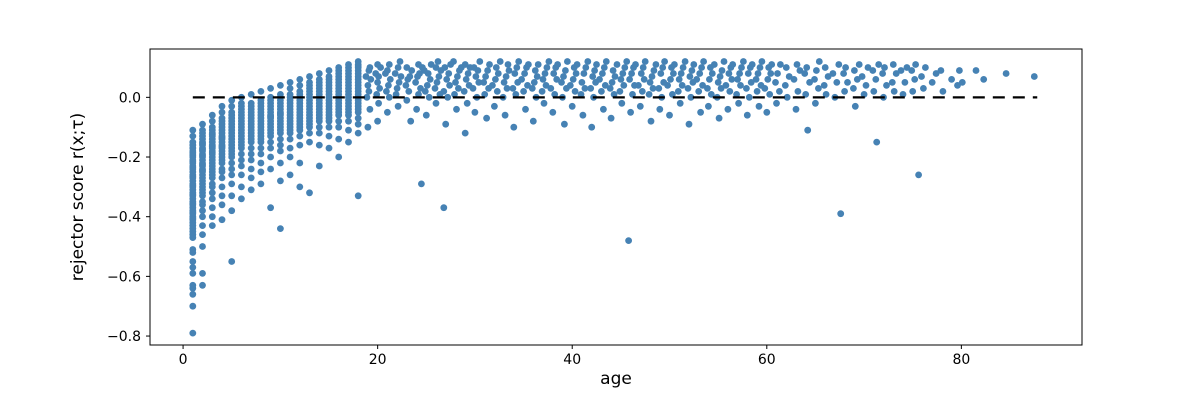 Image resolution: width=1200 pixels, height=400 pixels. What do you see at coordinates (572, 360) in the screenshot?
I see `x-tick-label: 40` at bounding box center [572, 360].